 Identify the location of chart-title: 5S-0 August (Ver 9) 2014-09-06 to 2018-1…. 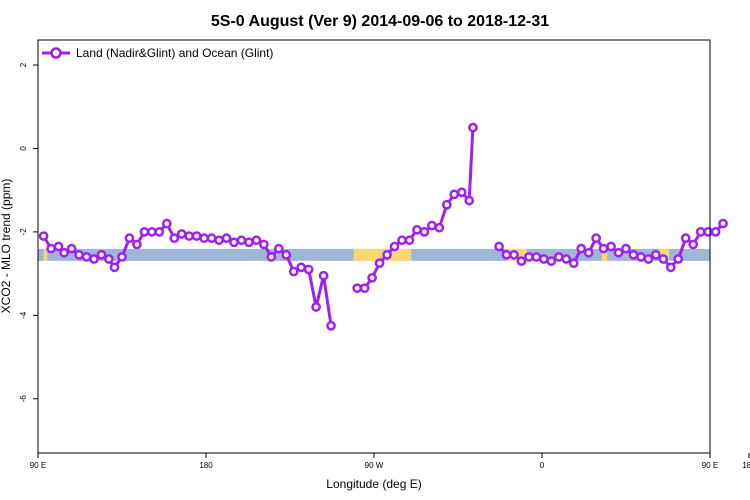
(380, 21).